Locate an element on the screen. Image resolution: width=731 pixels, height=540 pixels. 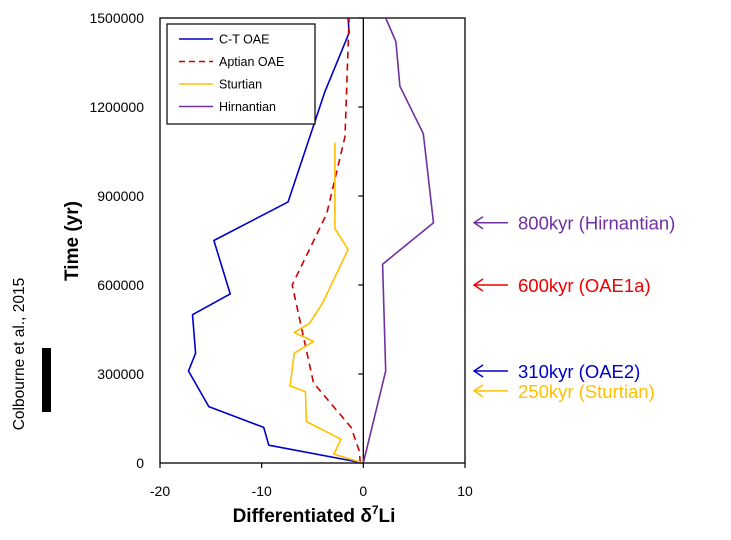
credit-text: Colbourne et al., 2015 is located at coordinates (19, 354).